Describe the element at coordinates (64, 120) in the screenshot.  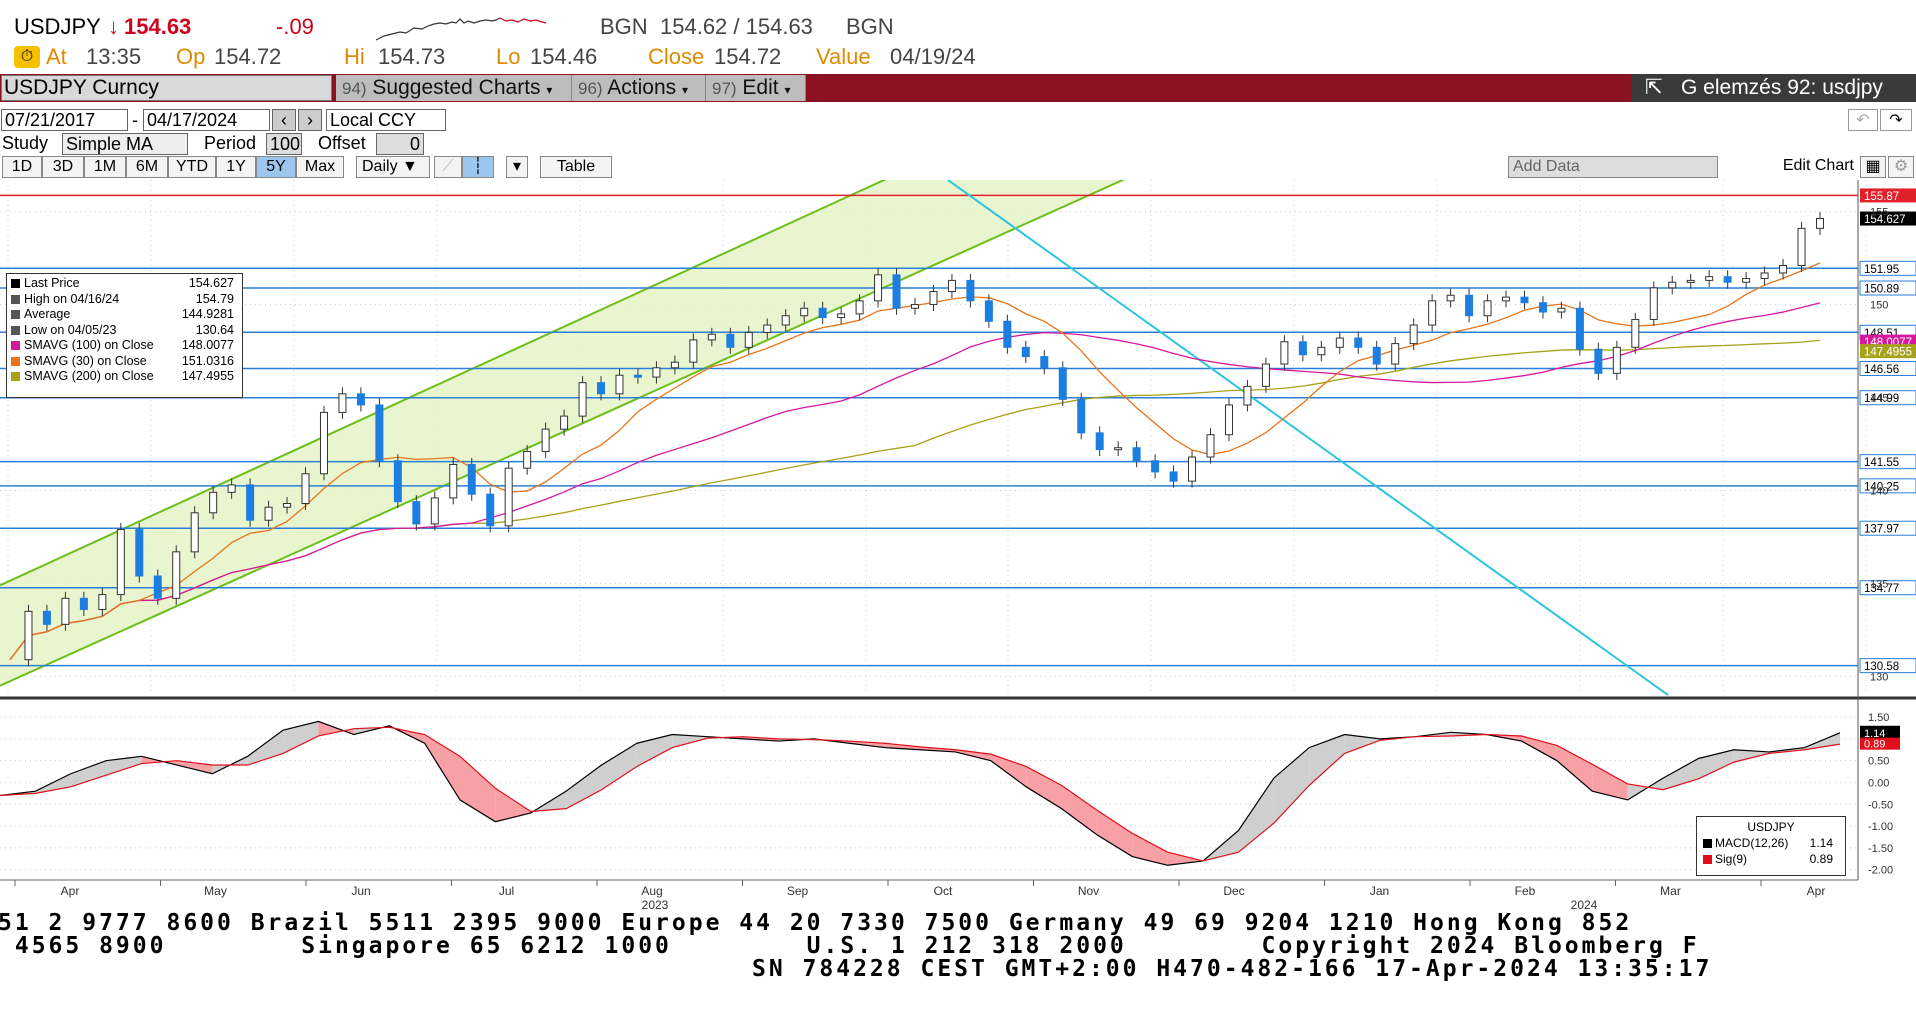
I see `start-date-field: 07/21/2017` at that location.